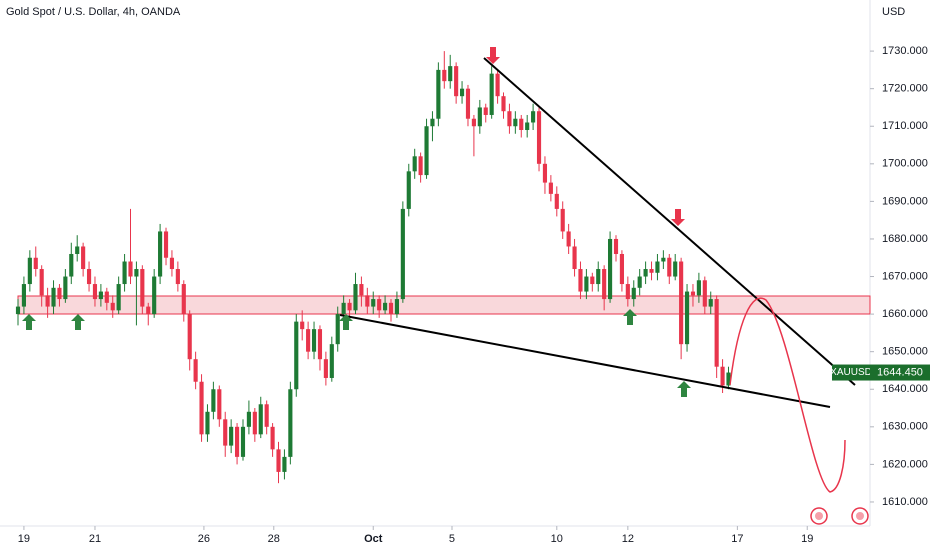  What do you see at coordinates (95, 539) in the screenshot?
I see `x-tick-label: 21` at bounding box center [95, 539].